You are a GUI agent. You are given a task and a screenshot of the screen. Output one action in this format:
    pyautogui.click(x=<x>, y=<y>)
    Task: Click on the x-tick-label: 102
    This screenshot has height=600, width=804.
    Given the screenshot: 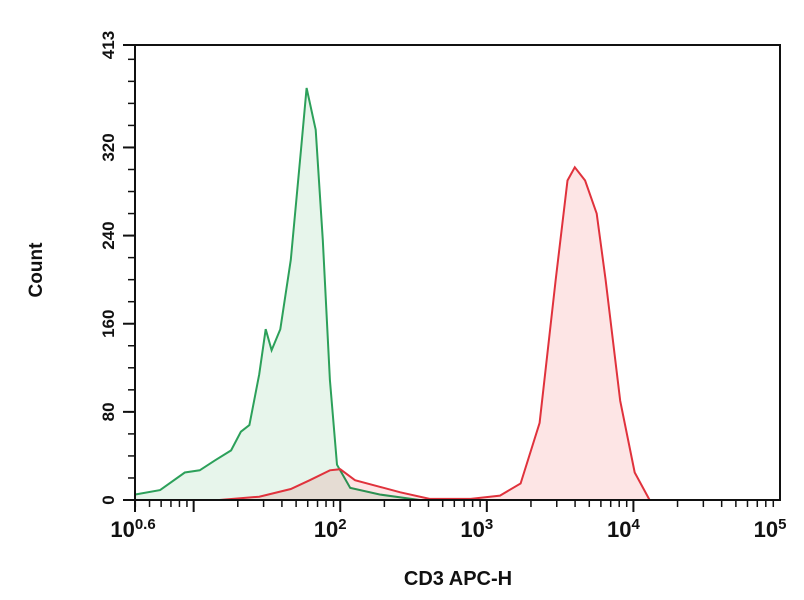 What is the action you would take?
    pyautogui.click(x=330, y=529)
    